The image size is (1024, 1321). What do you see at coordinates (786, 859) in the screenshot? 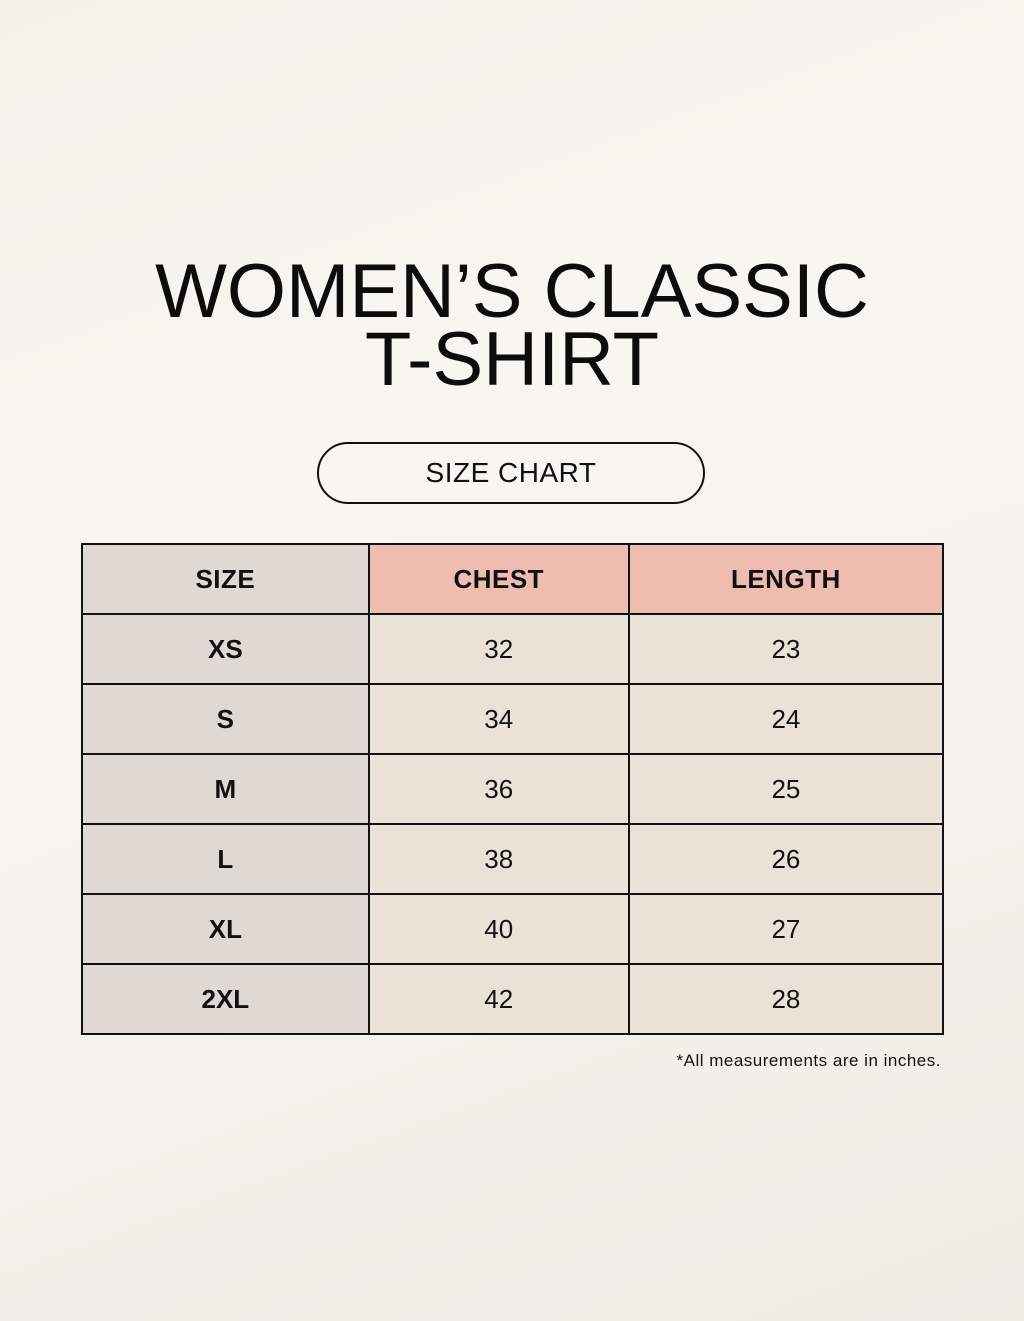
I see `cell-length: 26` at bounding box center [786, 859].